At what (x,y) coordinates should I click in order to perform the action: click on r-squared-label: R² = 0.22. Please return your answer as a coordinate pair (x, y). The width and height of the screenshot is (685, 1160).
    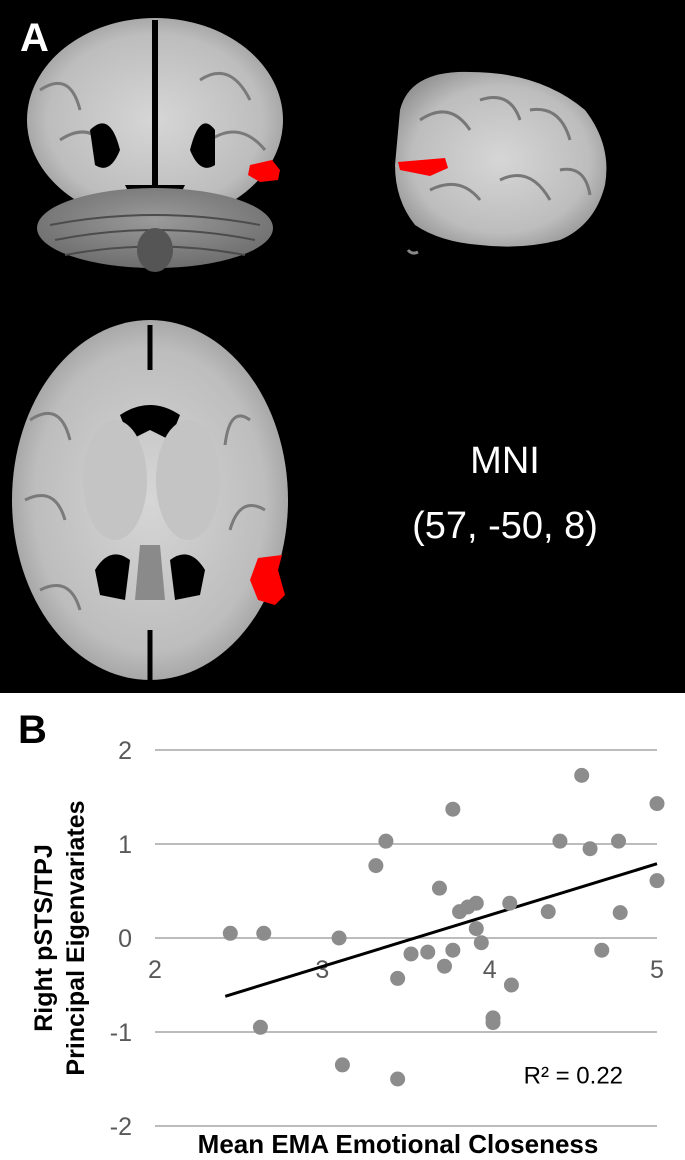
    Looking at the image, I should click on (573, 1076).